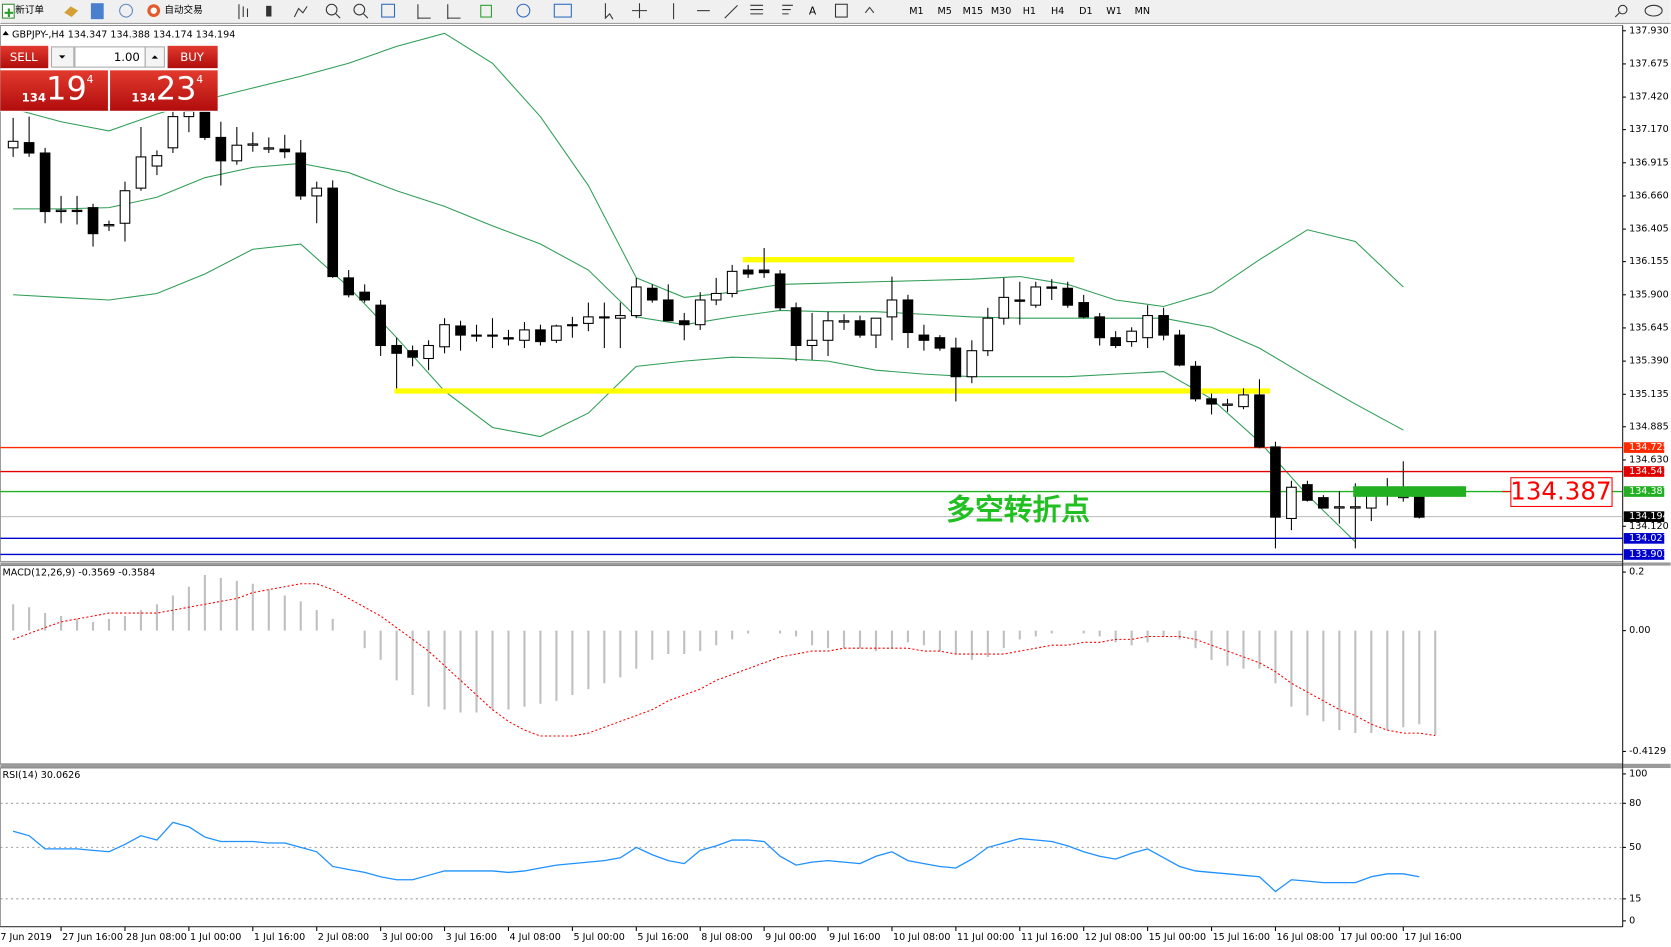  I want to click on x-tick-label: 11 Jul 00:00, so click(985, 937).